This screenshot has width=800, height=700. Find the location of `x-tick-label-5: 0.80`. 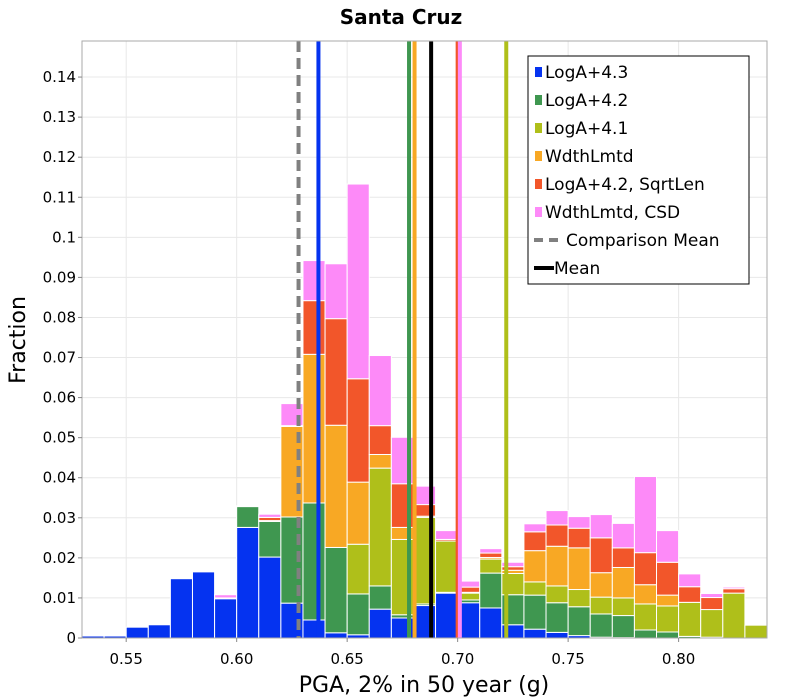

x-tick-label-5: 0.80 is located at coordinates (678, 659).